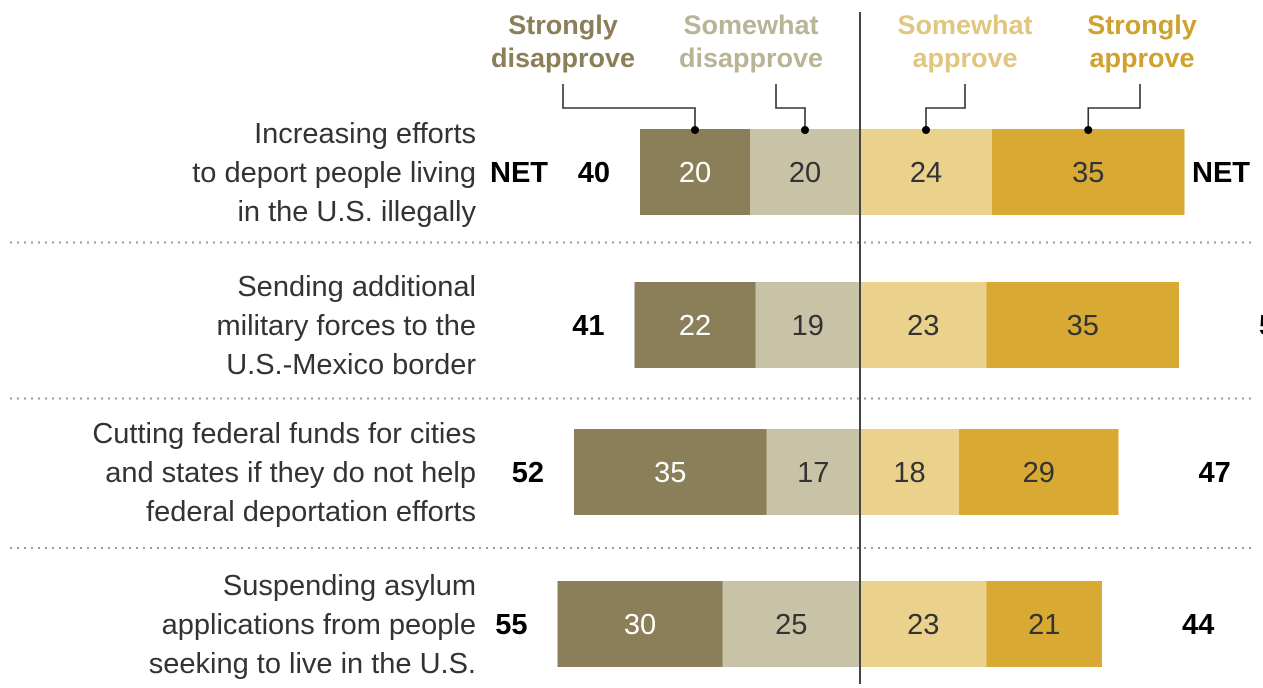 The width and height of the screenshot is (1263, 688). I want to click on segment-value: 25, so click(791, 625).